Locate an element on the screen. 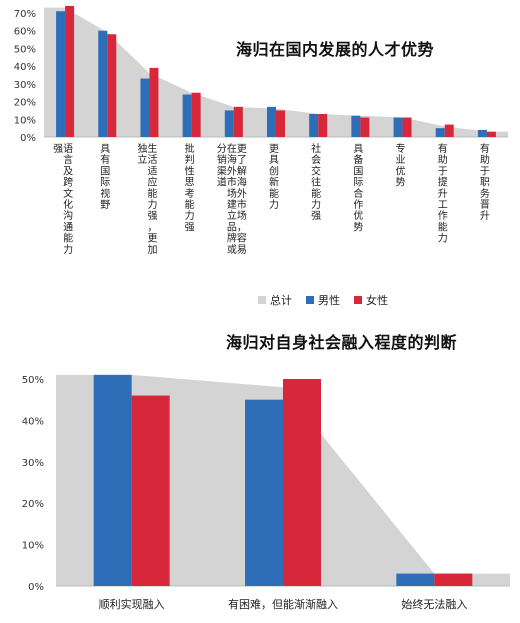 The height and width of the screenshot is (623, 520). legend-swatch-male is located at coordinates (310, 300).